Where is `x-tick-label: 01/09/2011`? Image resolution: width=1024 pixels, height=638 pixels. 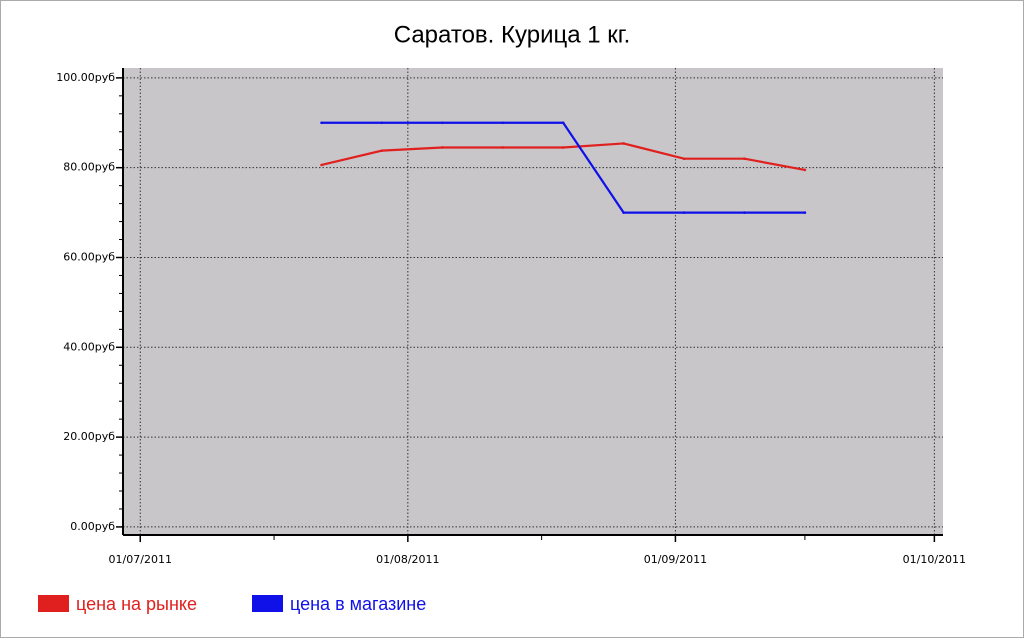
x-tick-label: 01/09/2011 is located at coordinates (675, 559).